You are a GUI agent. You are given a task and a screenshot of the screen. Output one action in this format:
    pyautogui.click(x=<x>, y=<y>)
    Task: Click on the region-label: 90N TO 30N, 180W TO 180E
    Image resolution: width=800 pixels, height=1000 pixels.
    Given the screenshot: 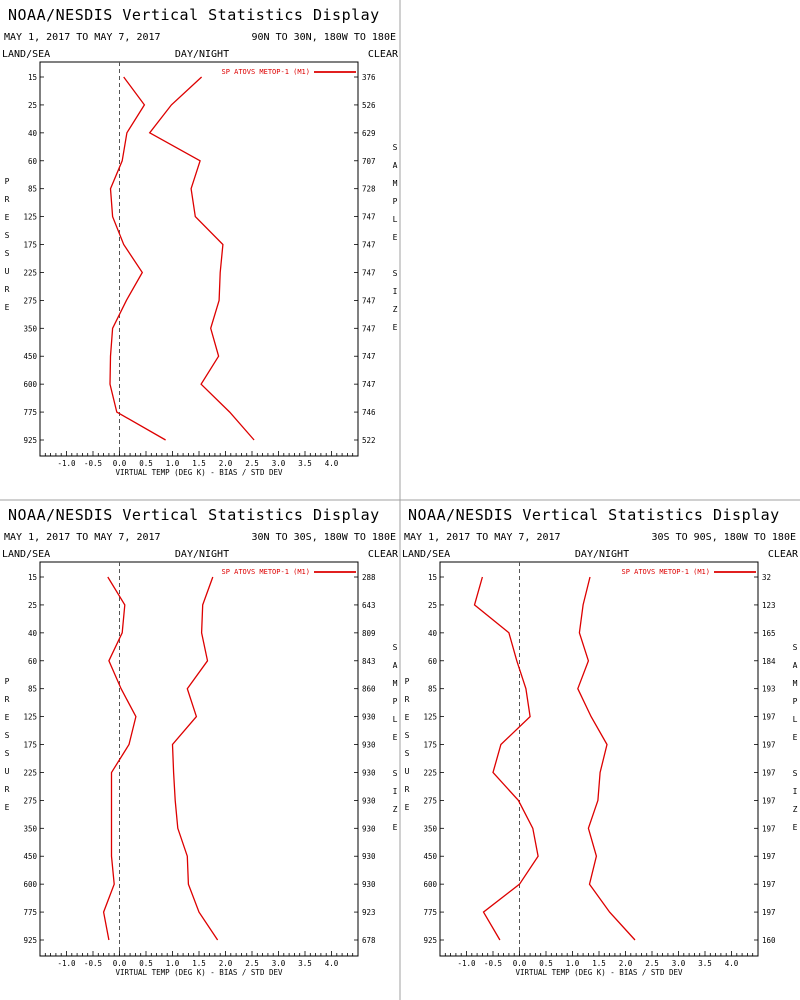 What is the action you would take?
    pyautogui.click(x=324, y=37)
    